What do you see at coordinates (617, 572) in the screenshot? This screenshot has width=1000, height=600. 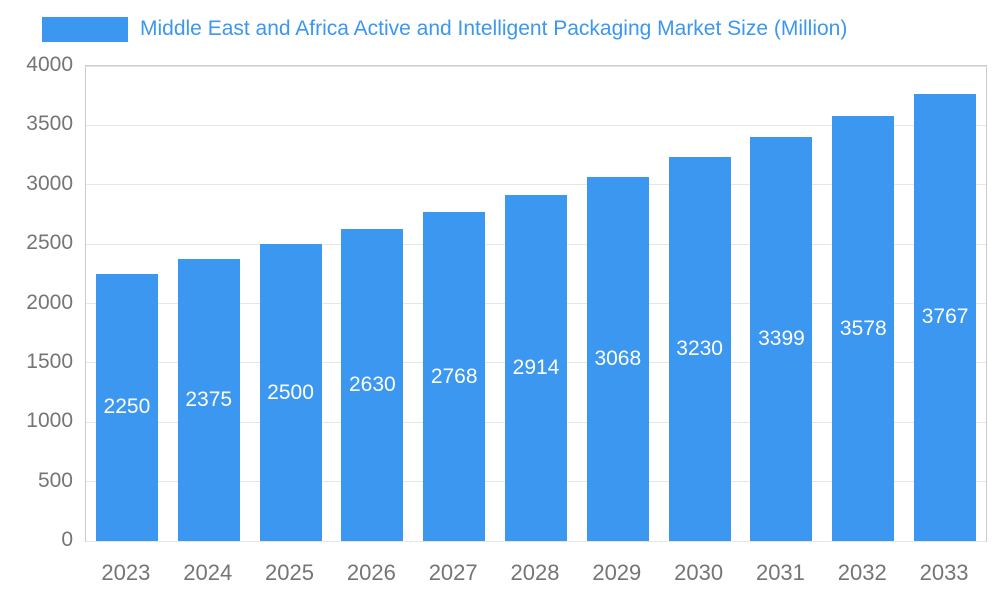 I see `x-axis-tick-label: 2029` at bounding box center [617, 572].